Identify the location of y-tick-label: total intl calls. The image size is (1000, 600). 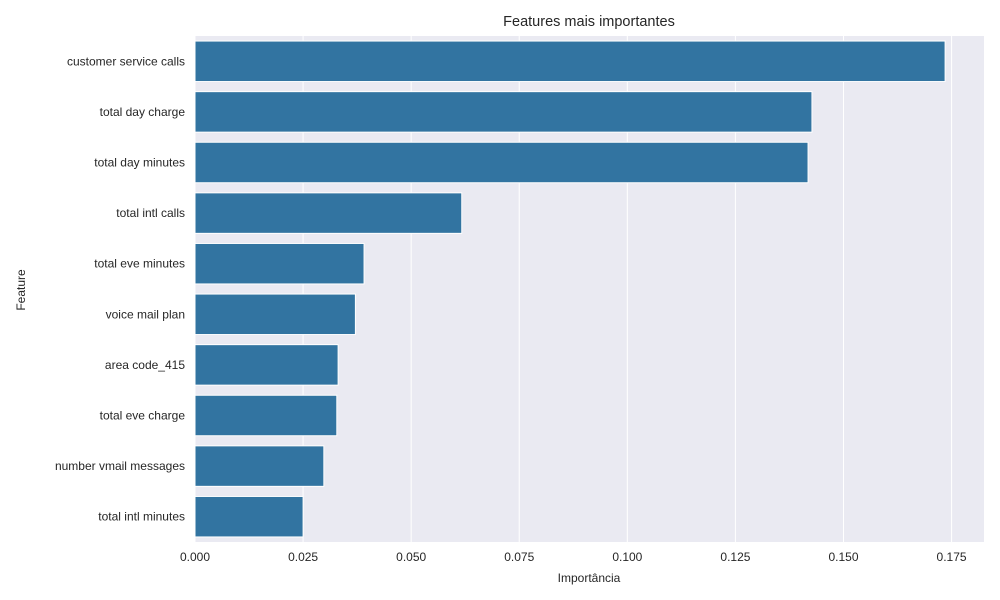
(150, 213).